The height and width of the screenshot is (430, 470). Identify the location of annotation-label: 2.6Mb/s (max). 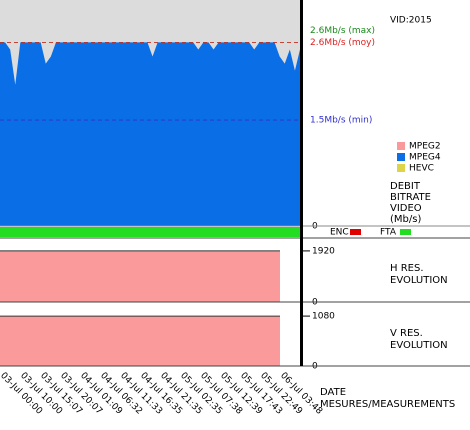
(342, 31).